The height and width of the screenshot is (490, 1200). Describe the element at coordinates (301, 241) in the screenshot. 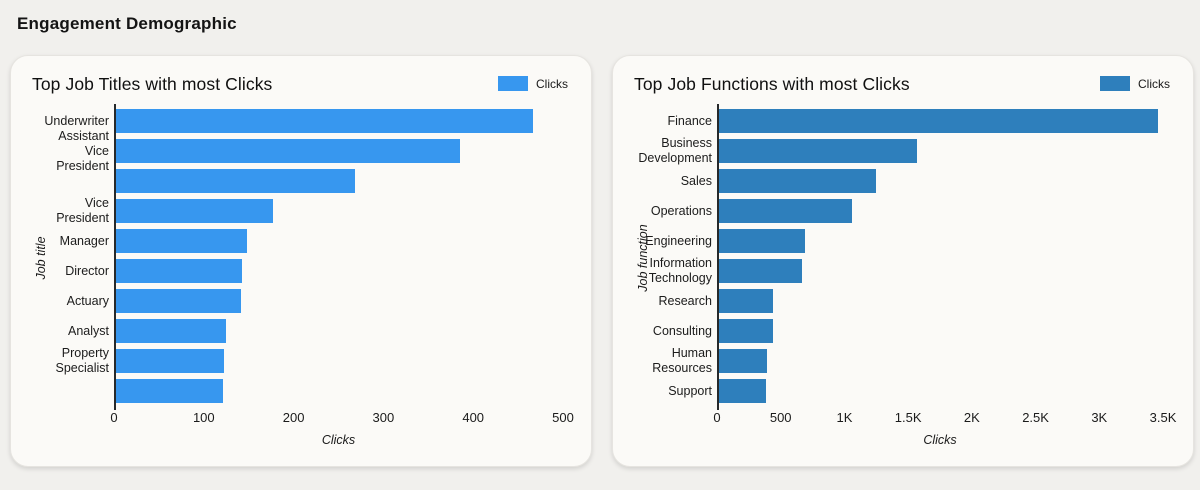

I see `chart-row: Manager` at that location.